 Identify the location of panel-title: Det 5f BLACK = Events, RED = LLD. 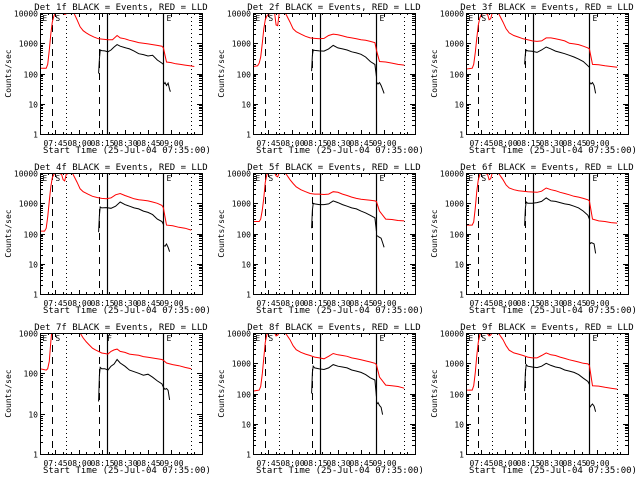
(333, 168).